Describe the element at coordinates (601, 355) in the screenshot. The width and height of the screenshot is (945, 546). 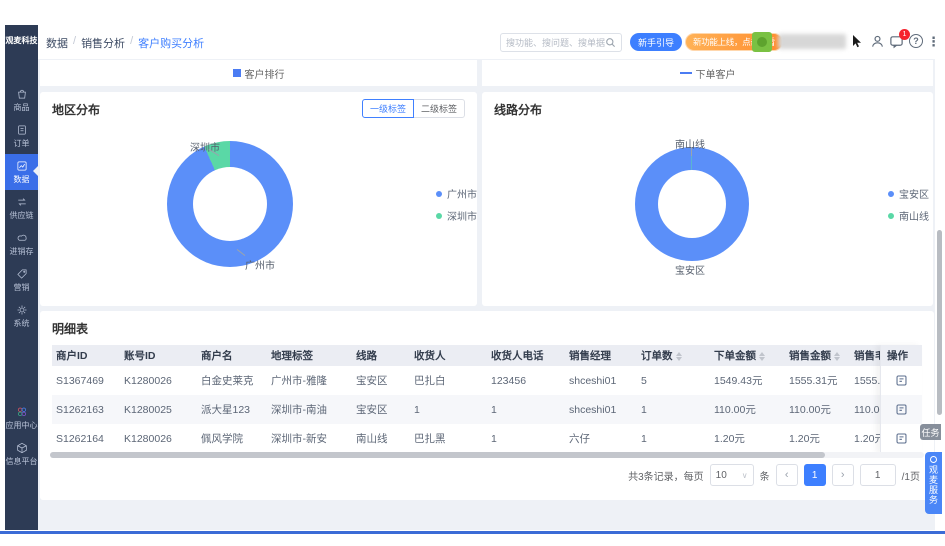
I see `col-sales-manager: 销售经理` at that location.